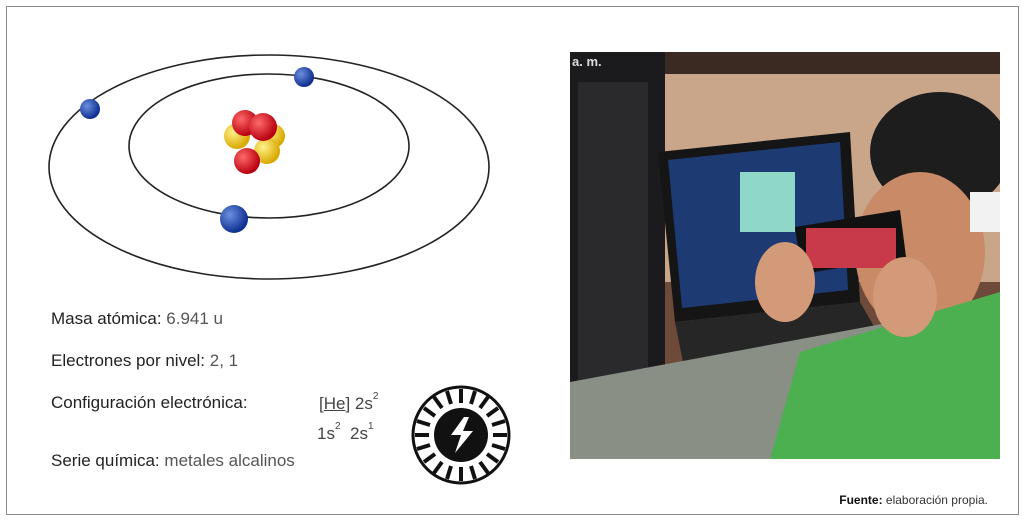 This screenshot has height=523, width=1027. Describe the element at coordinates (224, 360) in the screenshot. I see `field-value: 2, 1` at that location.